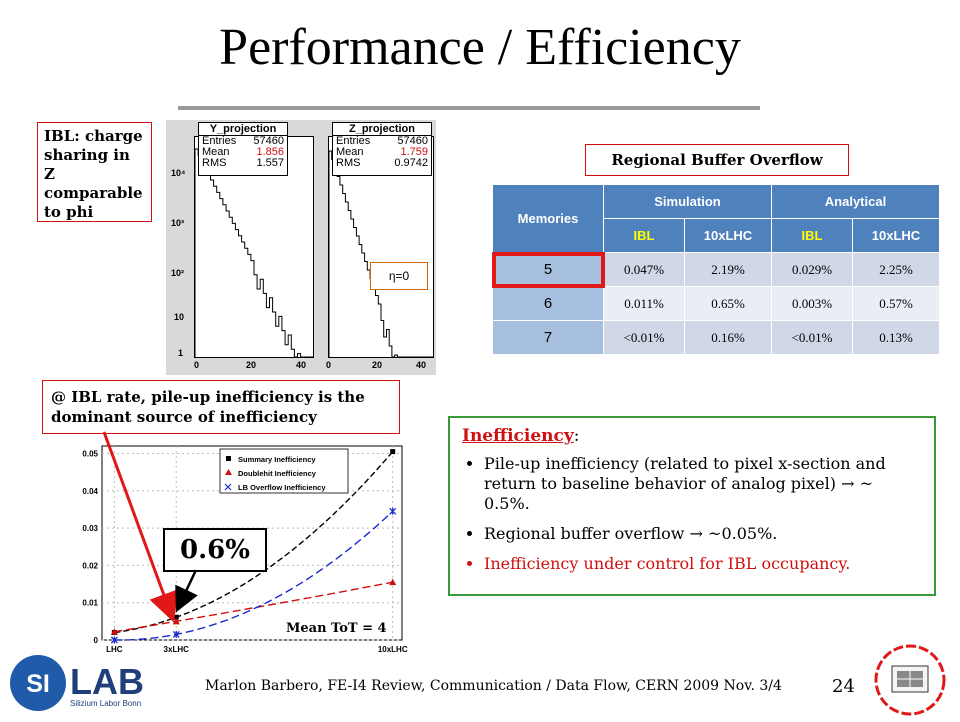 Image resolution: width=960 pixels, height=722 pixels. Describe the element at coordinates (282, 487) in the screenshot. I see `legend-label: LB Overflow Inefficiency` at that location.